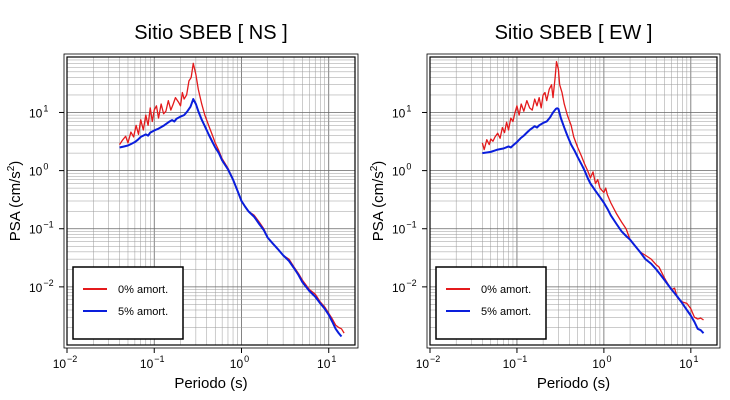  Describe the element at coordinates (210, 33) in the screenshot. I see `chart-title: Sitio SBEB [ NS ]` at that location.